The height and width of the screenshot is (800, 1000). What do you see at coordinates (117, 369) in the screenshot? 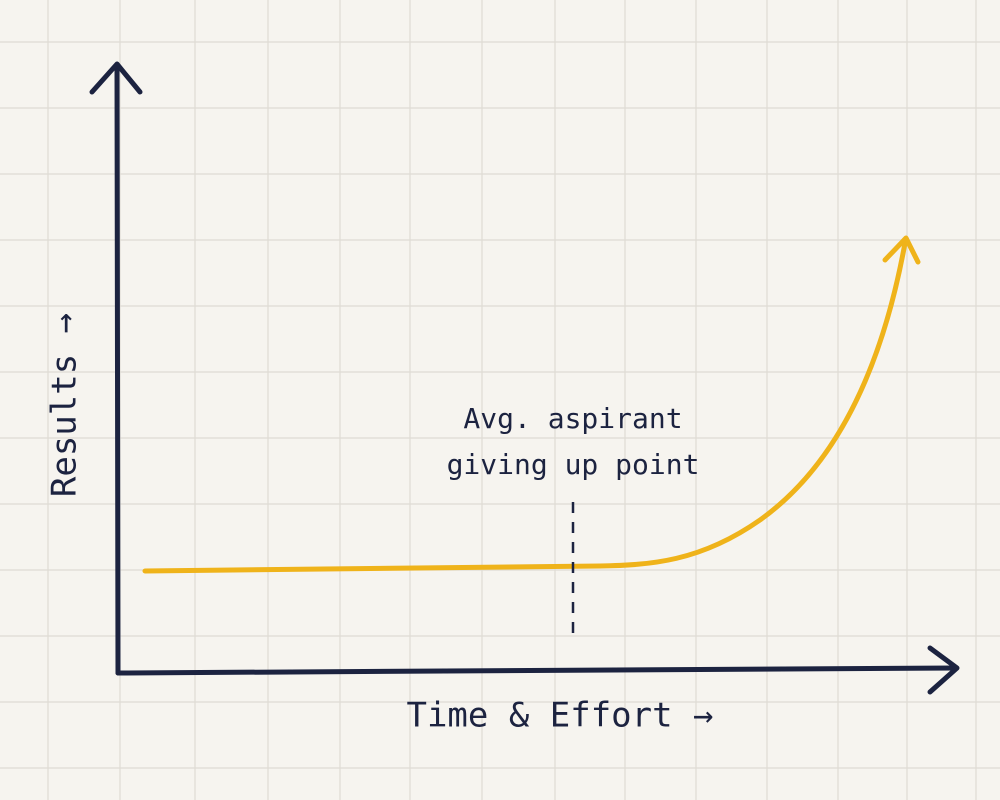
I see `y-axis` at bounding box center [117, 369].